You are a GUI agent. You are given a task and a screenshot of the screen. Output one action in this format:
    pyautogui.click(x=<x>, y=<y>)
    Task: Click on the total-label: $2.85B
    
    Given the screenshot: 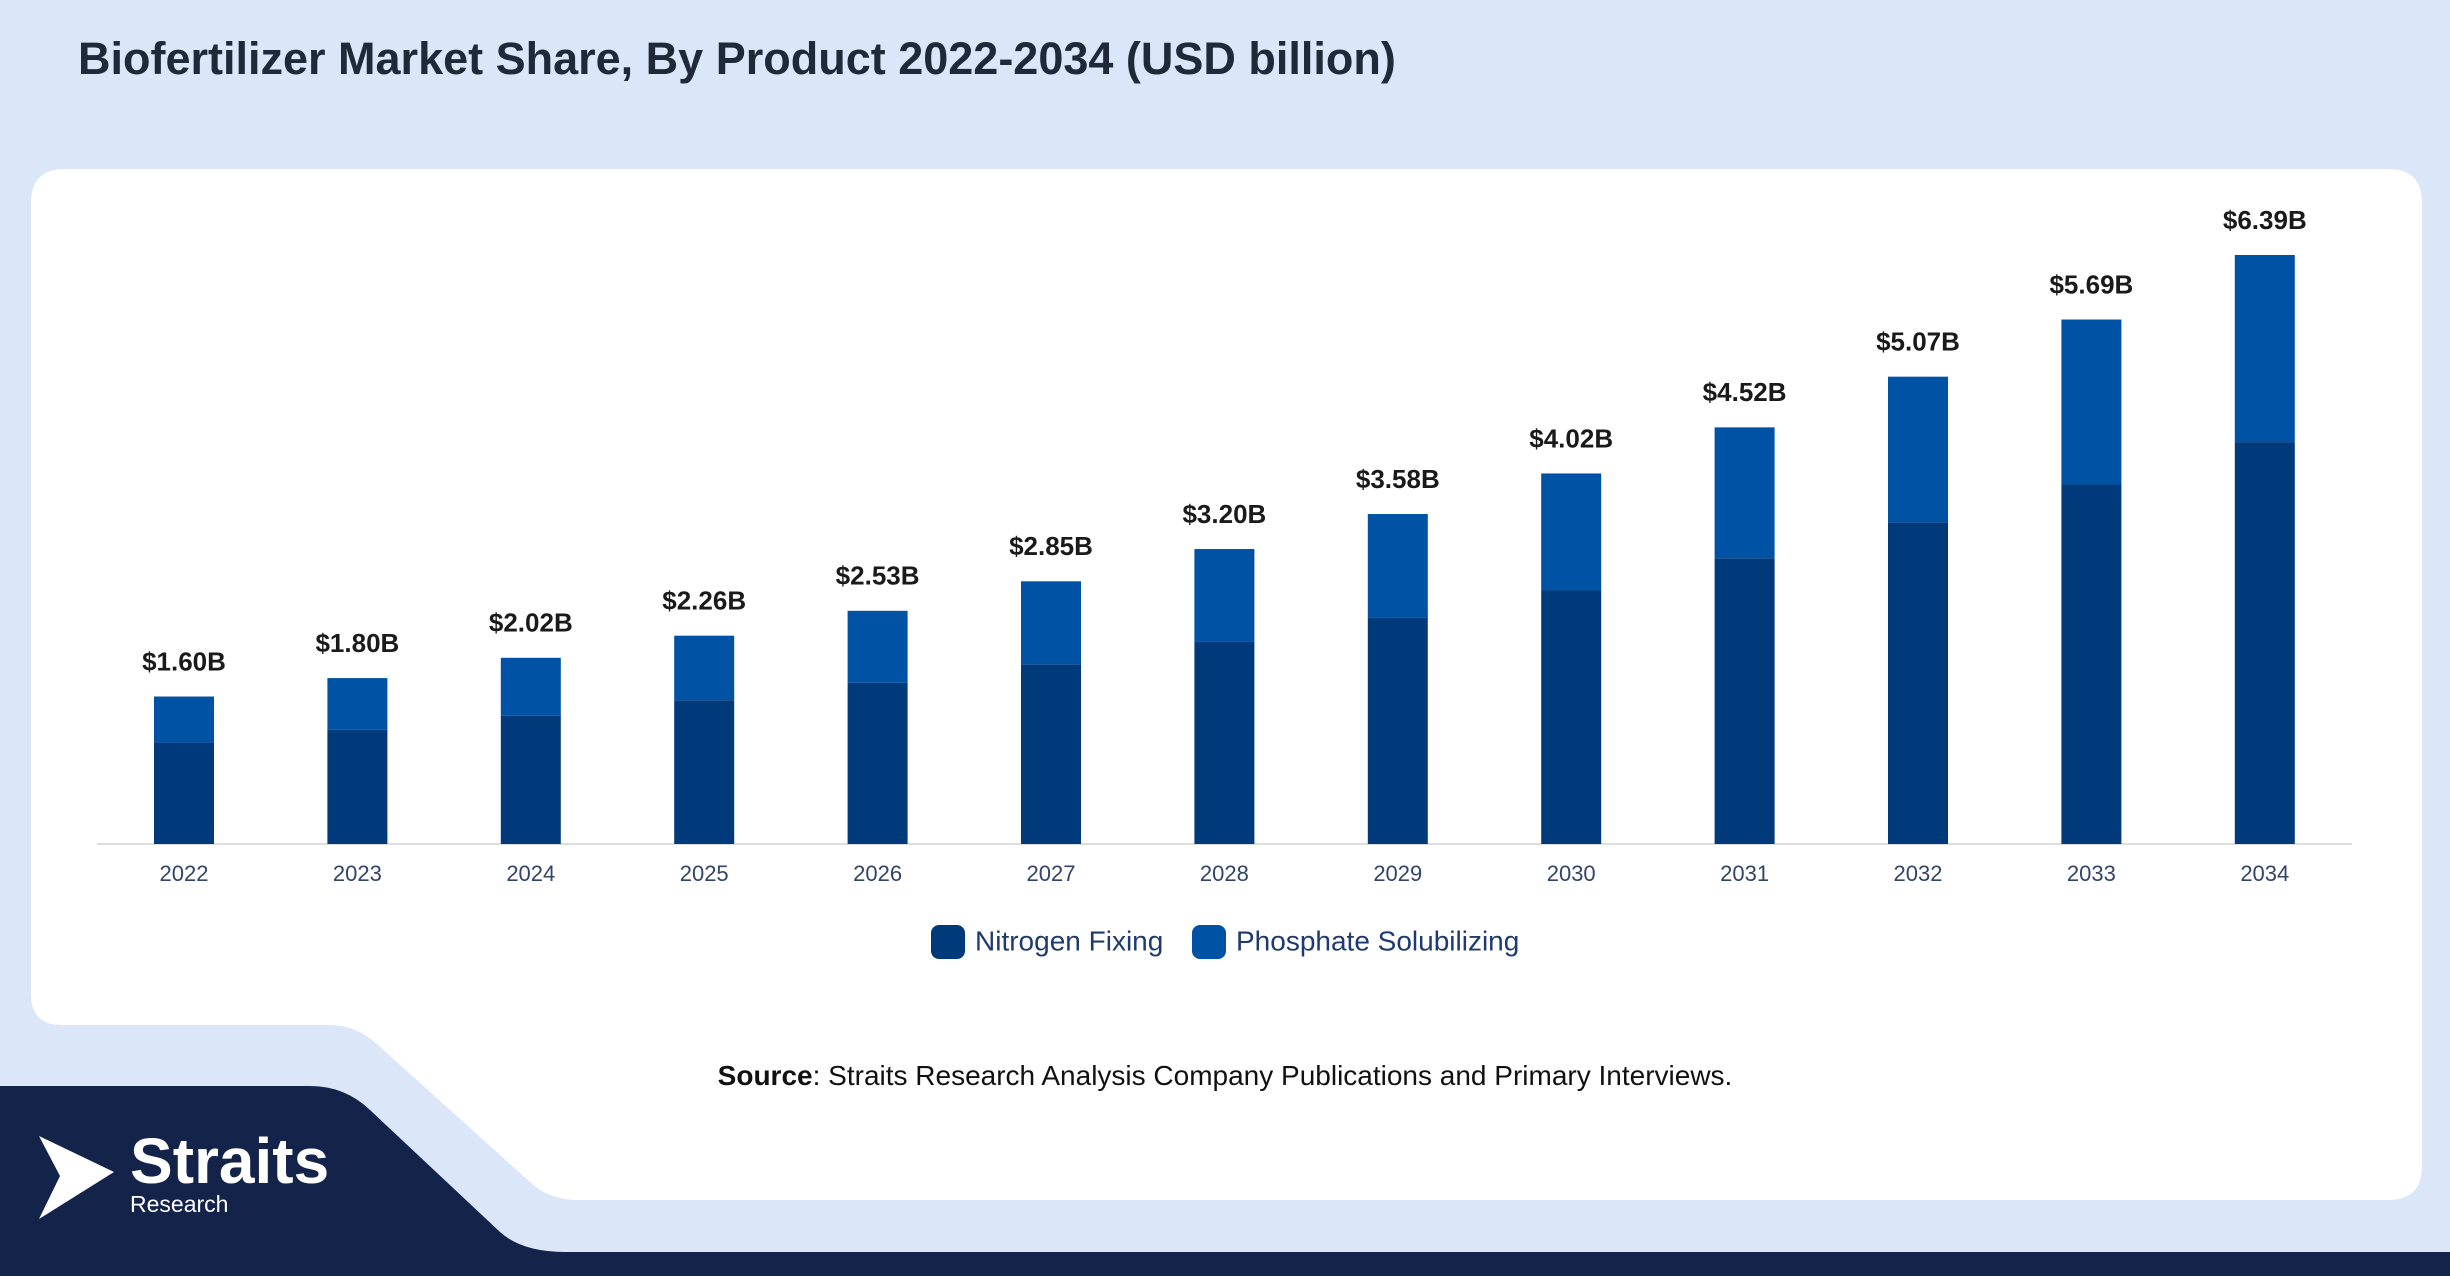 What is the action you would take?
    pyautogui.click(x=1051, y=546)
    